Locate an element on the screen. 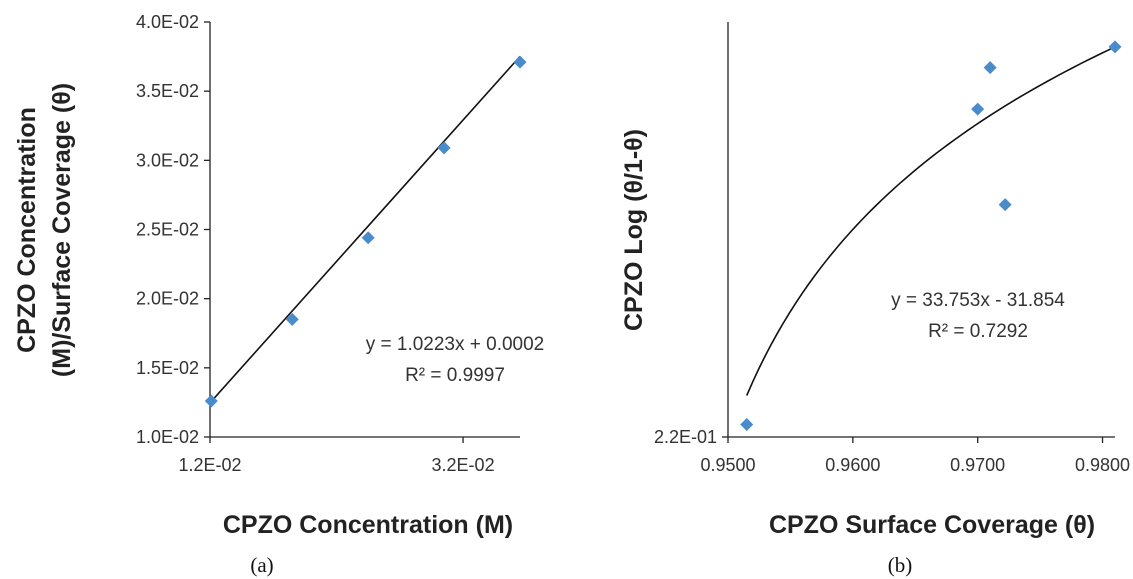 The height and width of the screenshot is (579, 1133). x-axis-ticks-a: 1.2E-02 3.2E-02 is located at coordinates (336, 456).